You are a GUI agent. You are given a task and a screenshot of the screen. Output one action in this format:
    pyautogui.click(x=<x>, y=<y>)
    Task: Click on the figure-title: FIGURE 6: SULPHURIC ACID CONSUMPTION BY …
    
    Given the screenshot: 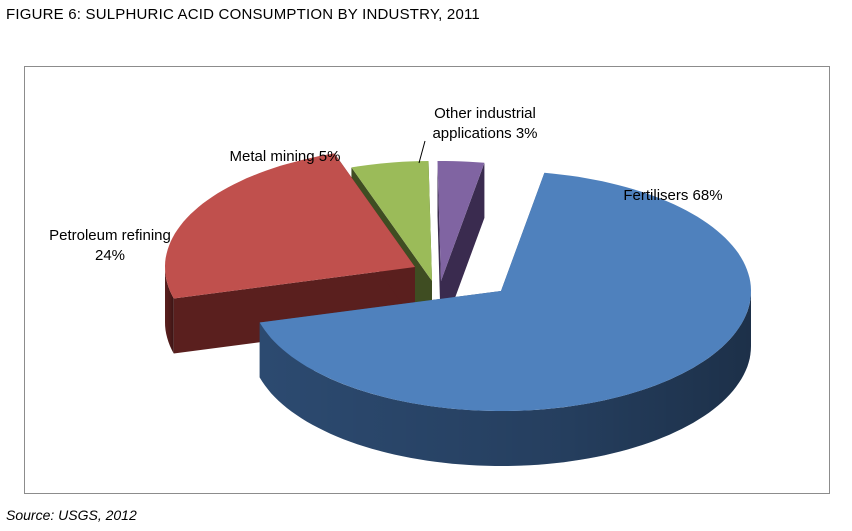 What is the action you would take?
    pyautogui.click(x=243, y=14)
    